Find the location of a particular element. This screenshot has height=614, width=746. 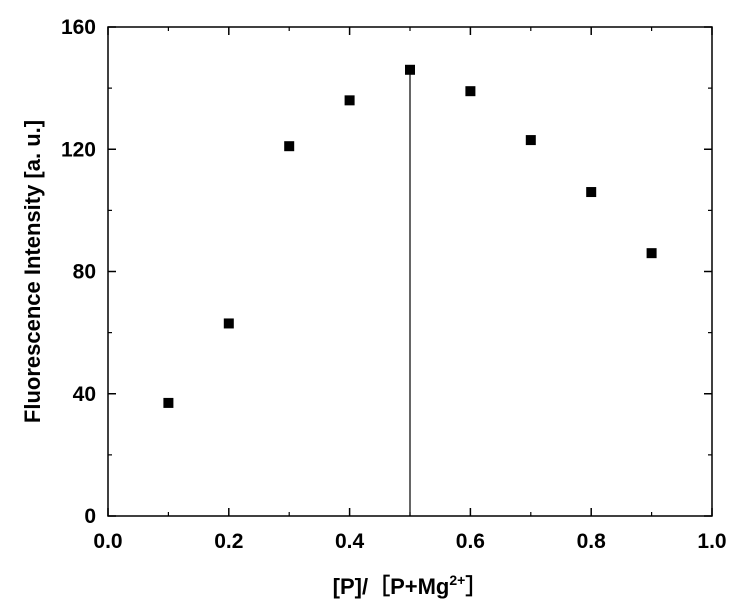

y-tick-label: 40 is located at coordinates (84, 394).